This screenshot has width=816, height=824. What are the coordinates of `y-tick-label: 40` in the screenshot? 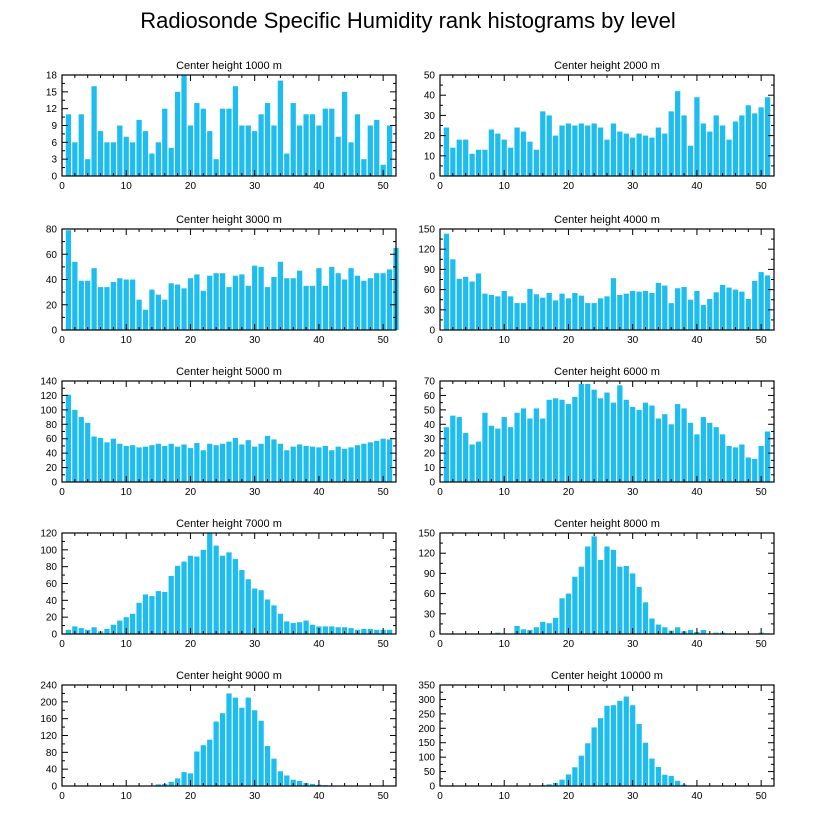 It's located at (52, 280).